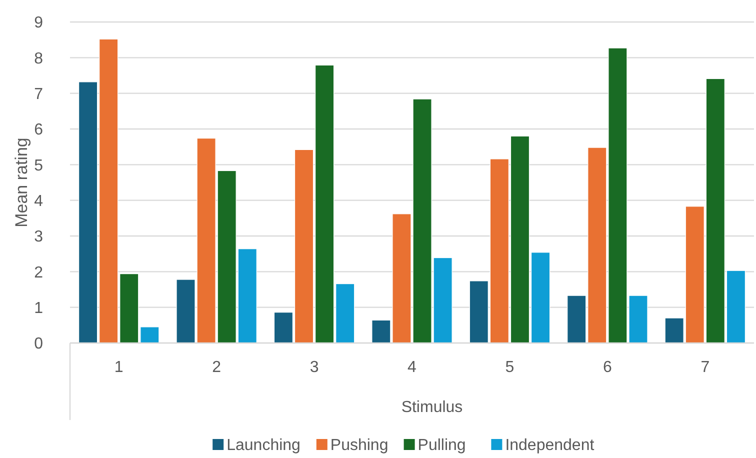  I want to click on y-tick-label: 1, so click(39, 308).